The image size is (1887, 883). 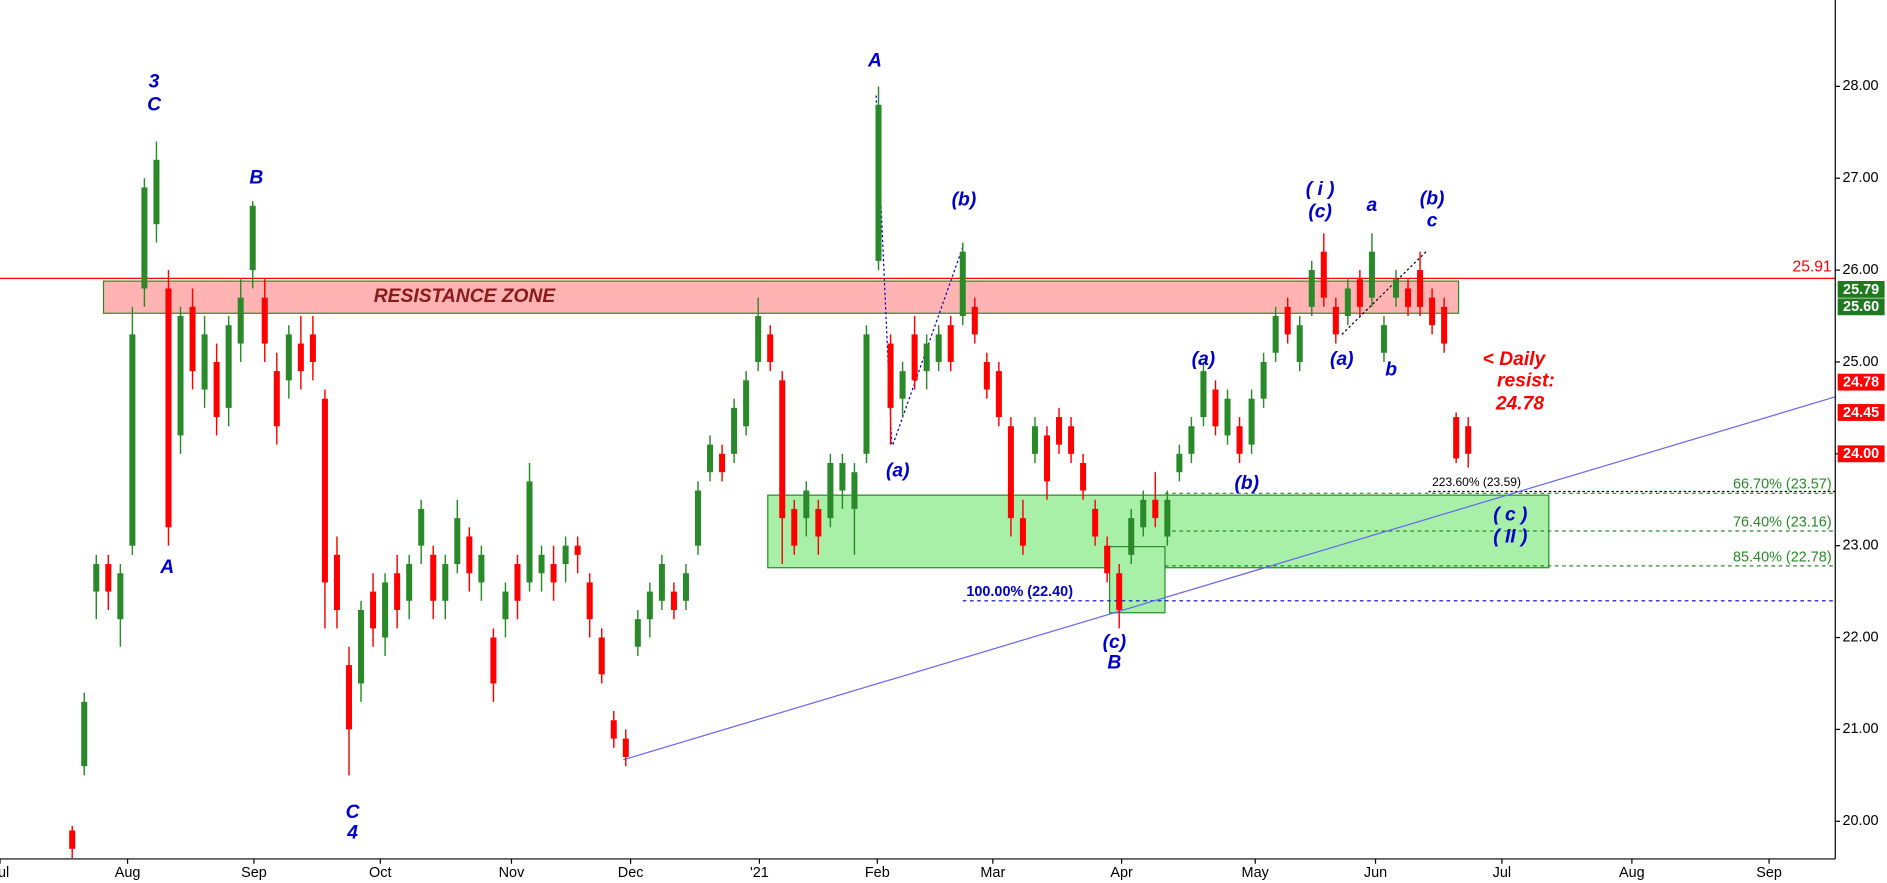 I want to click on trend-line, so click(x=928, y=345).